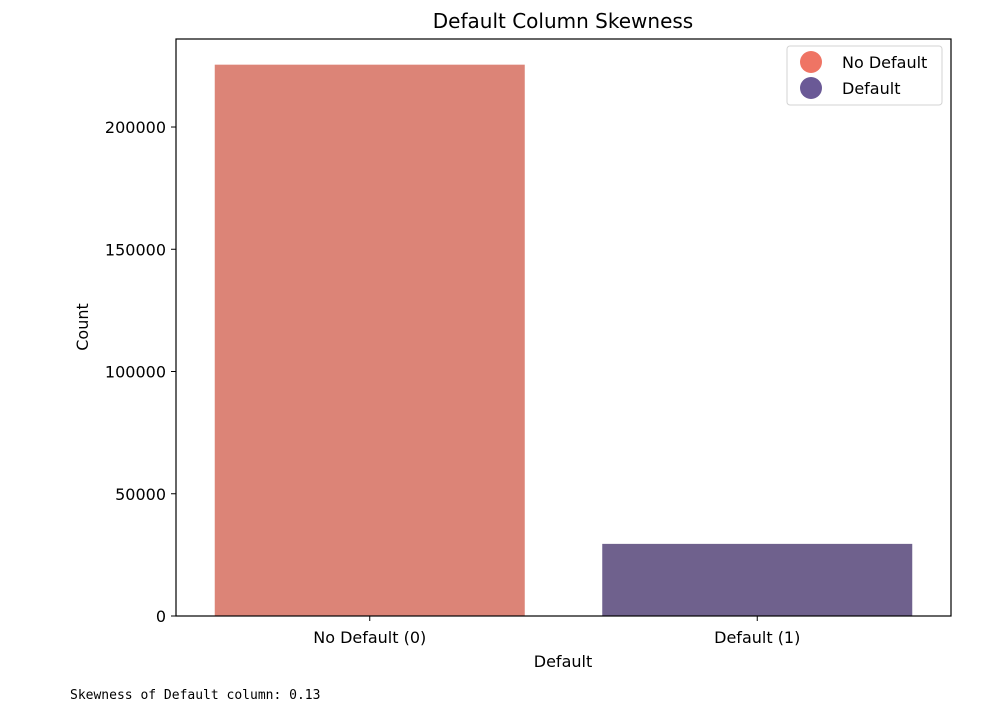 The width and height of the screenshot is (986, 713). What do you see at coordinates (556, 631) in the screenshot?
I see `x-axis: No Default (0) Default (1)` at bounding box center [556, 631].